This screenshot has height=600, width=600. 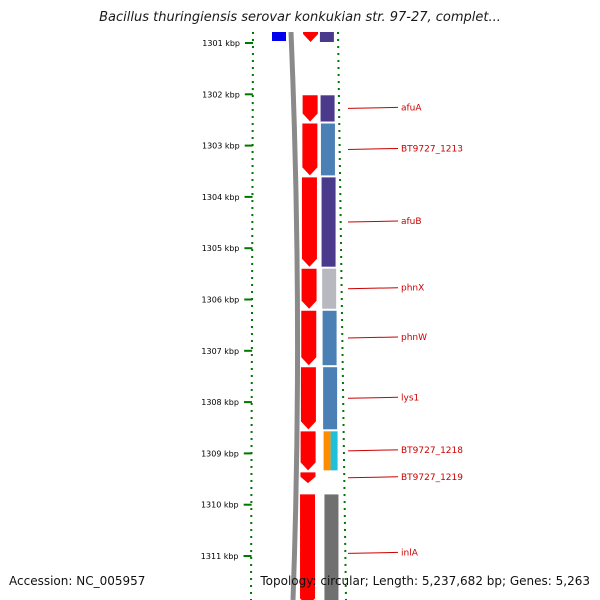 What do you see at coordinates (221, 197) in the screenshot?
I see `scale-tick-label: 1304 kbp` at bounding box center [221, 197].